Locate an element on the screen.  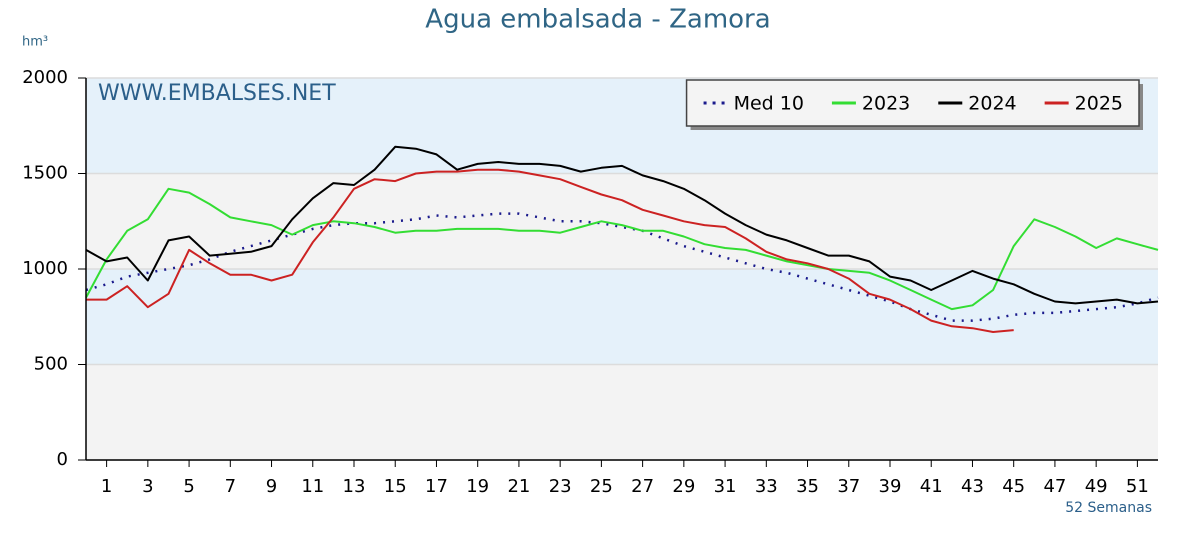
x-tick-label: 21 is located at coordinates (518, 486).